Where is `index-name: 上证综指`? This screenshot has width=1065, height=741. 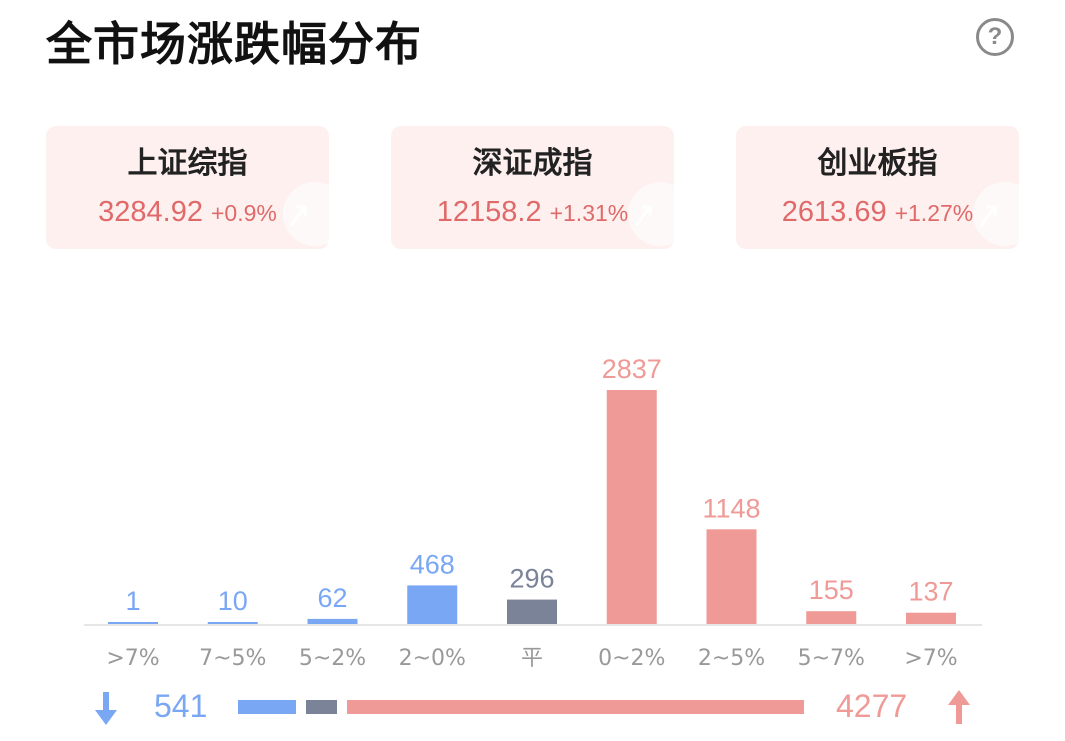
index-name: 上证综指 is located at coordinates (187, 163).